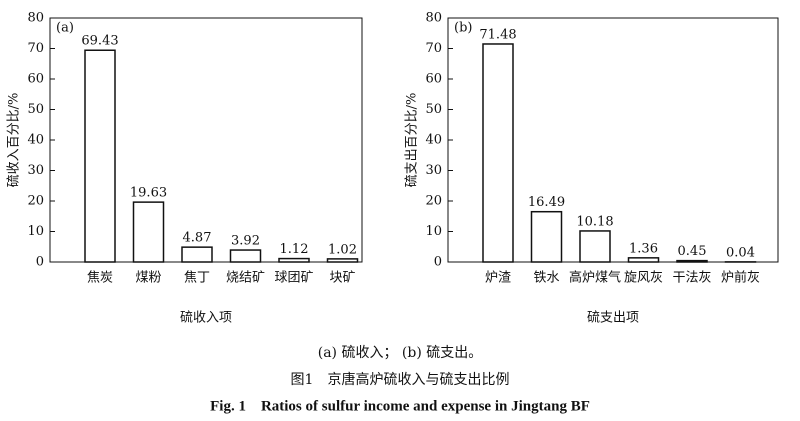  Describe the element at coordinates (245, 241) in the screenshot. I see `value-label: 3.92` at that location.